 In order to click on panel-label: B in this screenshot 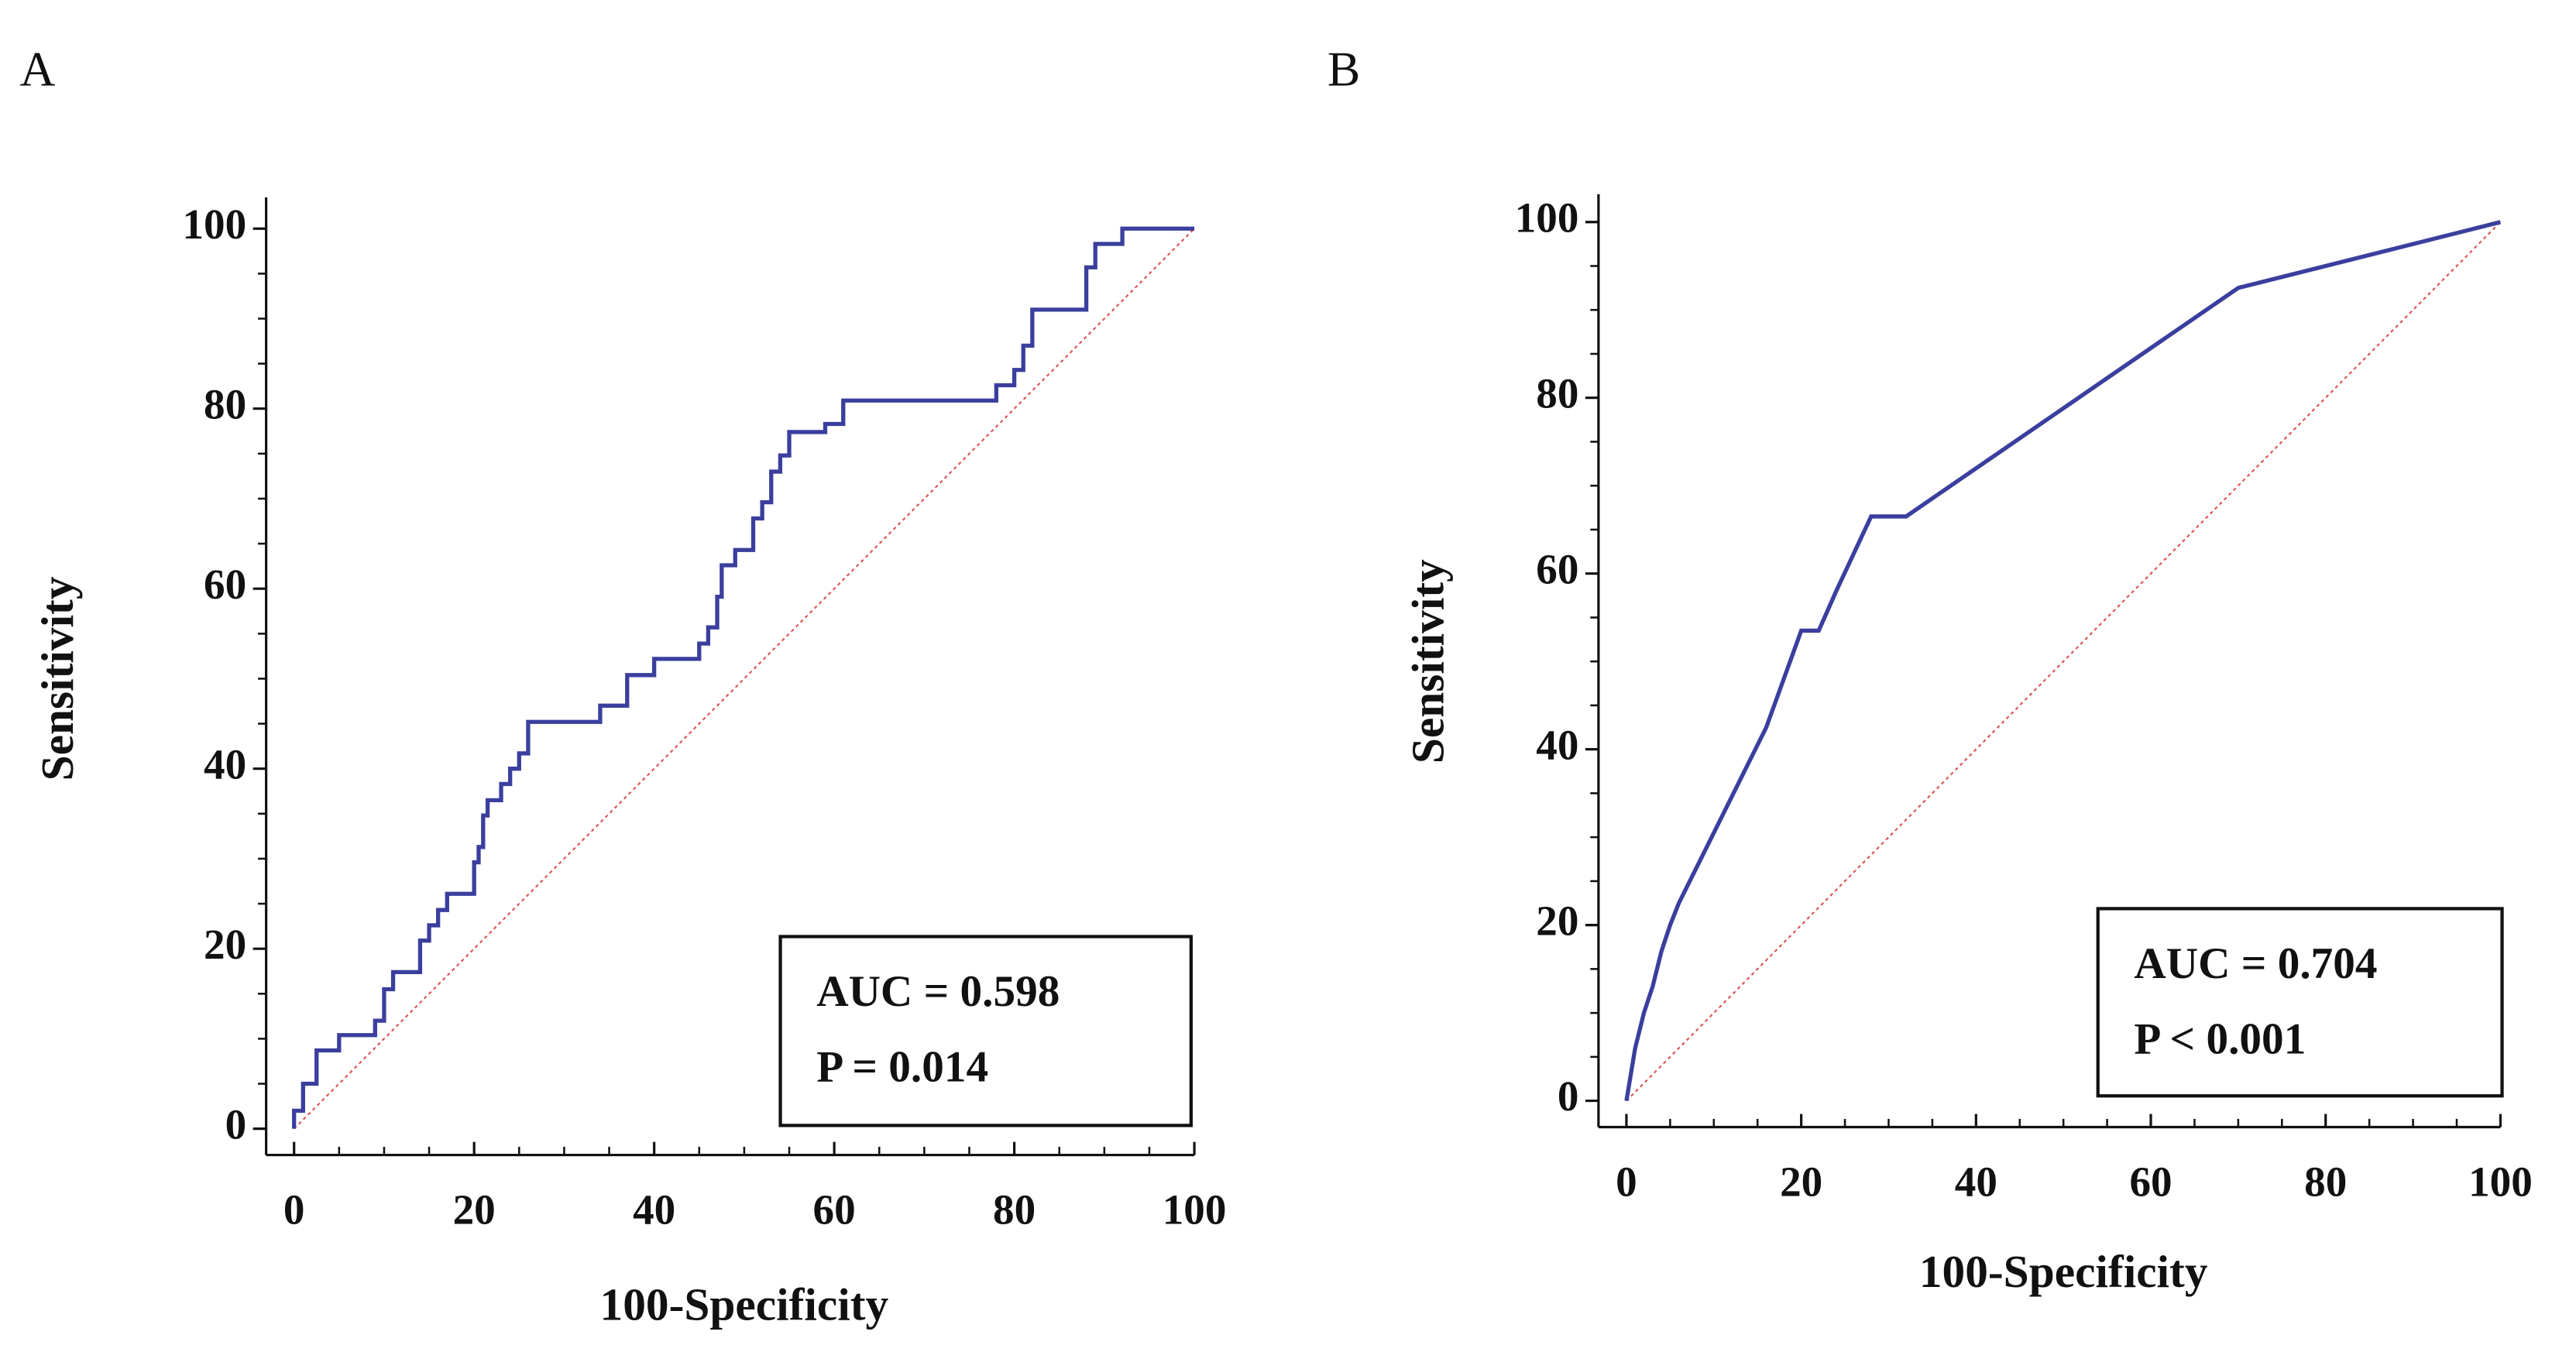, I will do `click(1343, 68)`.